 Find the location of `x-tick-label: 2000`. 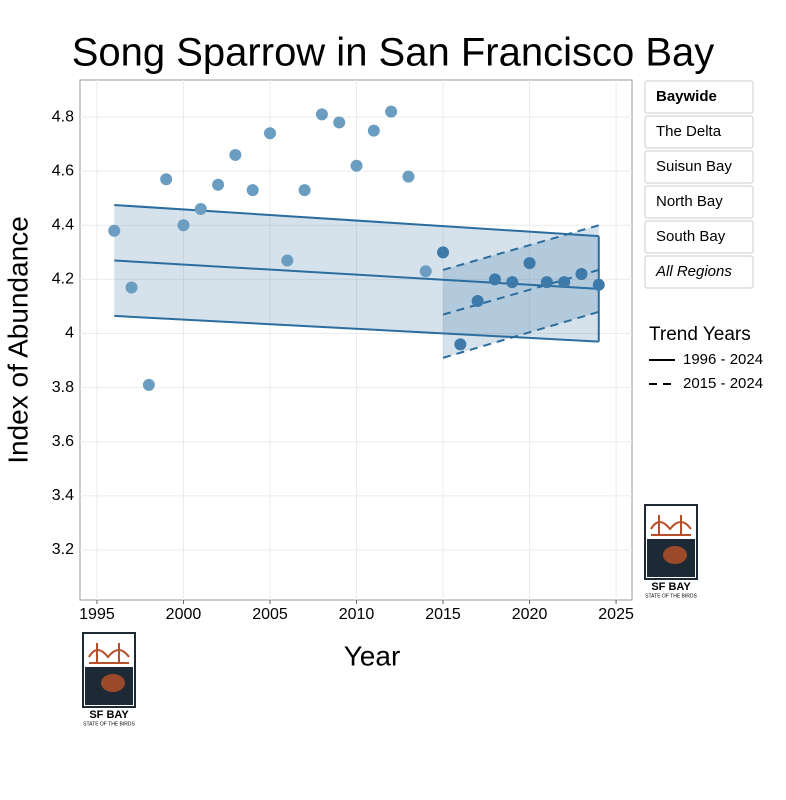

x-tick-label: 2000 is located at coordinates (184, 614).